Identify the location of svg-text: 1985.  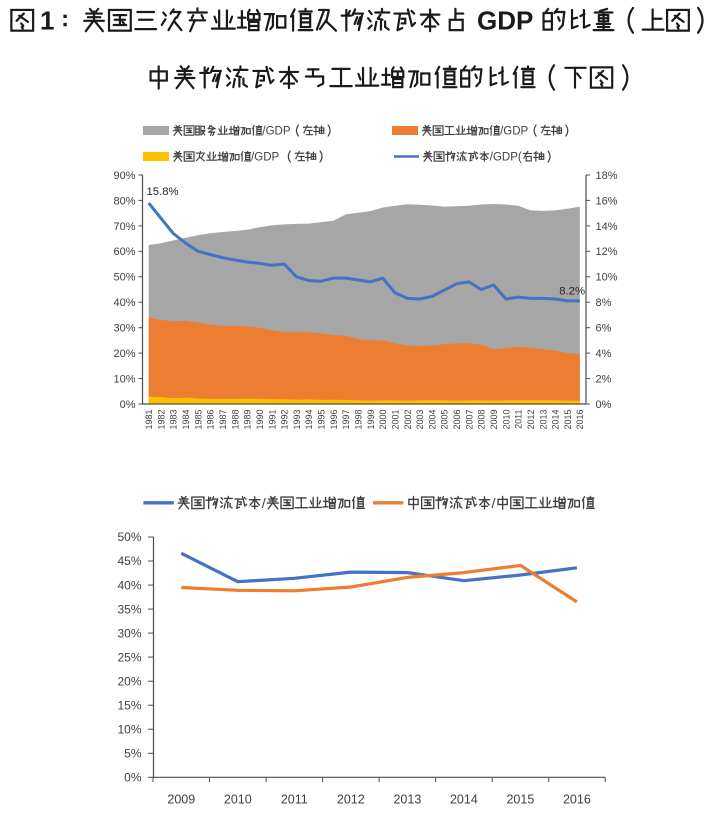
(198, 420).